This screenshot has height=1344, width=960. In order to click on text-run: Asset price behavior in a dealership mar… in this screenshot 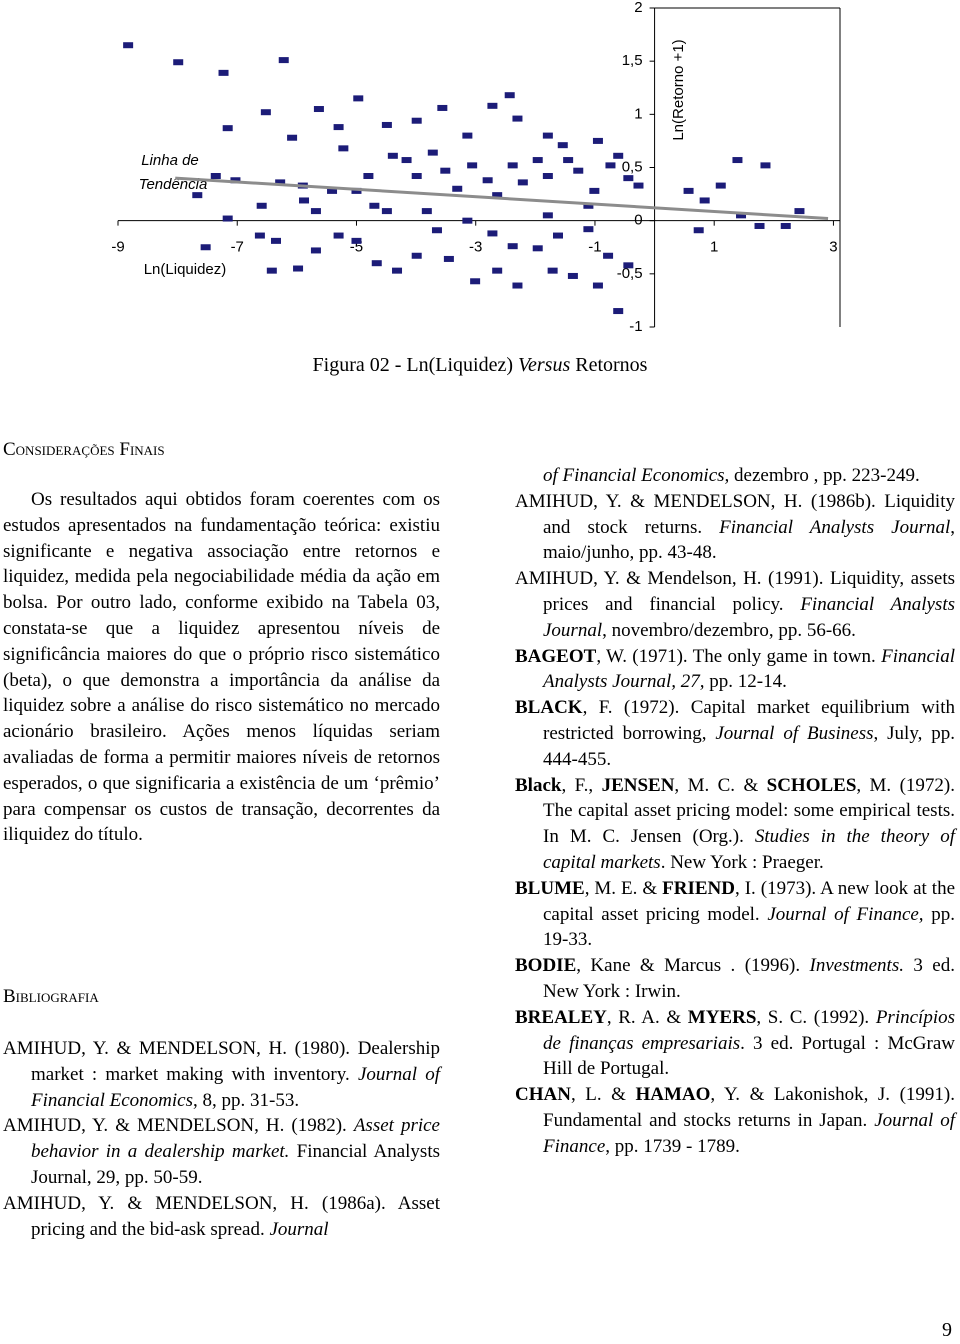, I will do `click(235, 1139)`.